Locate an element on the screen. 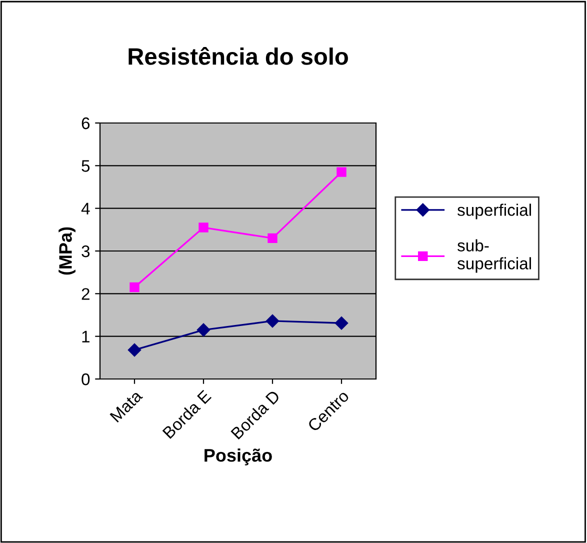  x-axis-title: Posição is located at coordinates (238, 457).